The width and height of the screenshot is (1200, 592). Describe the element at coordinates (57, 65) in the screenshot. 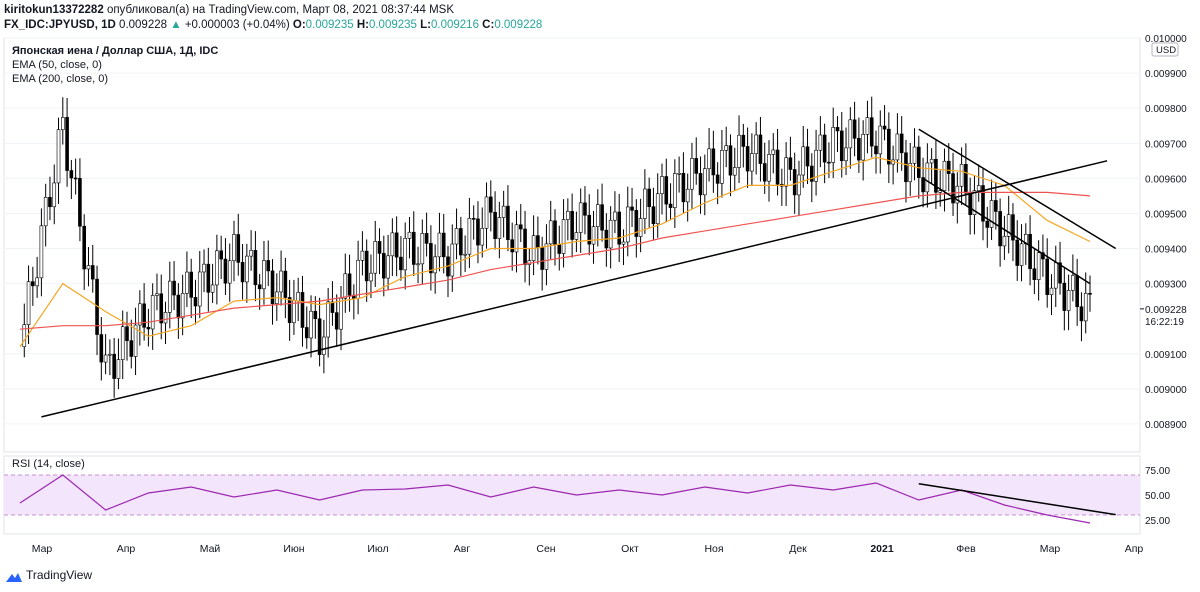

I see `legend-ema50: EMA (50, close, 0)` at that location.